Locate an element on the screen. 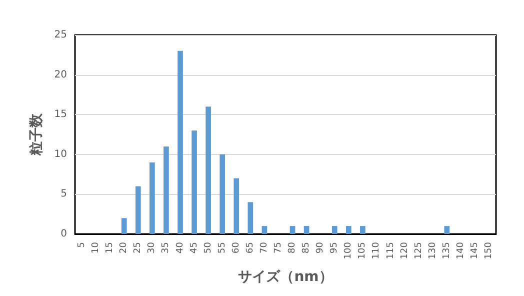  x-tick-label: 25 is located at coordinates (138, 248).